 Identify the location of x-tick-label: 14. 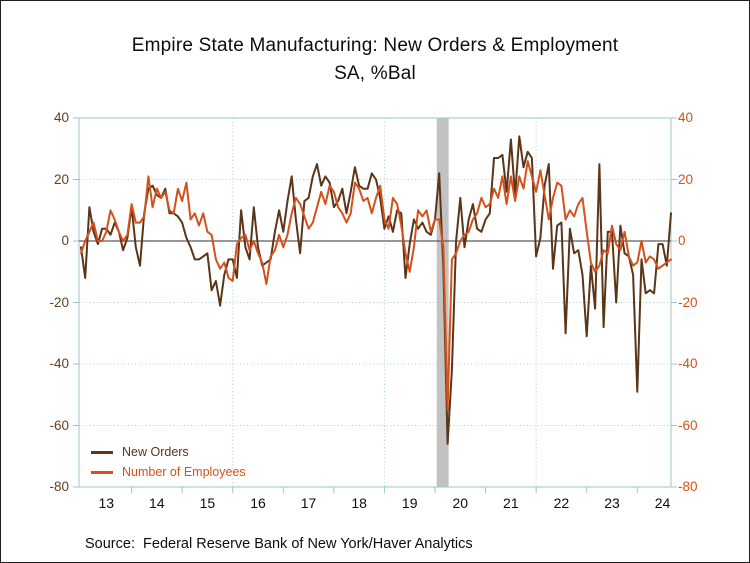
(157, 503).